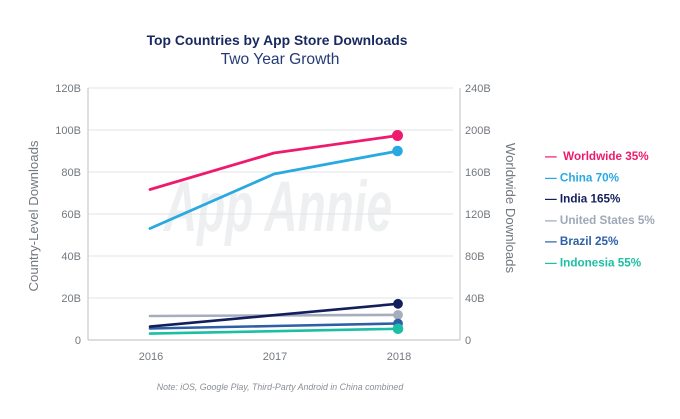  I want to click on svg-text: — Worldwide 35%, so click(597, 156).